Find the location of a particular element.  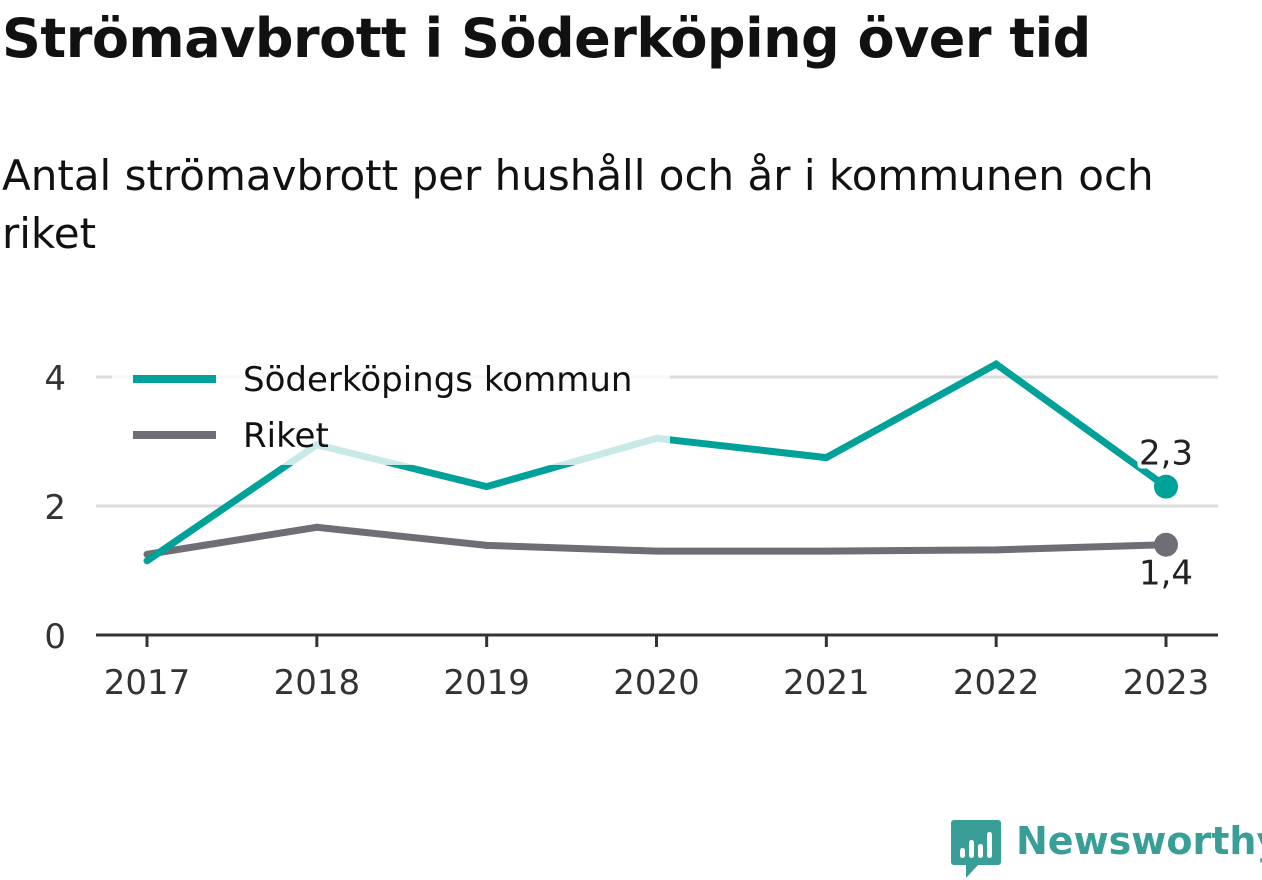

legend: Söderköpings kommun Riket is located at coordinates (382, 408).